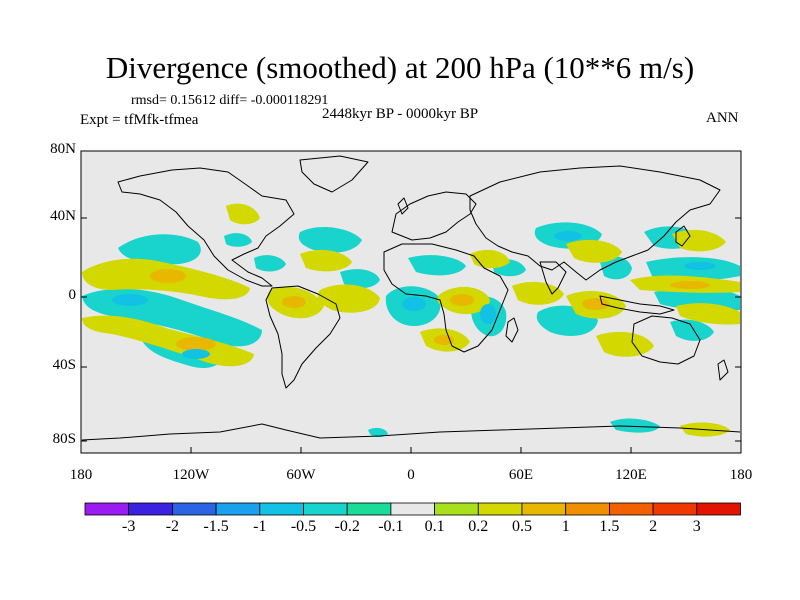 This screenshot has width=800, height=600. I want to click on coast-north-america, so click(206, 227).